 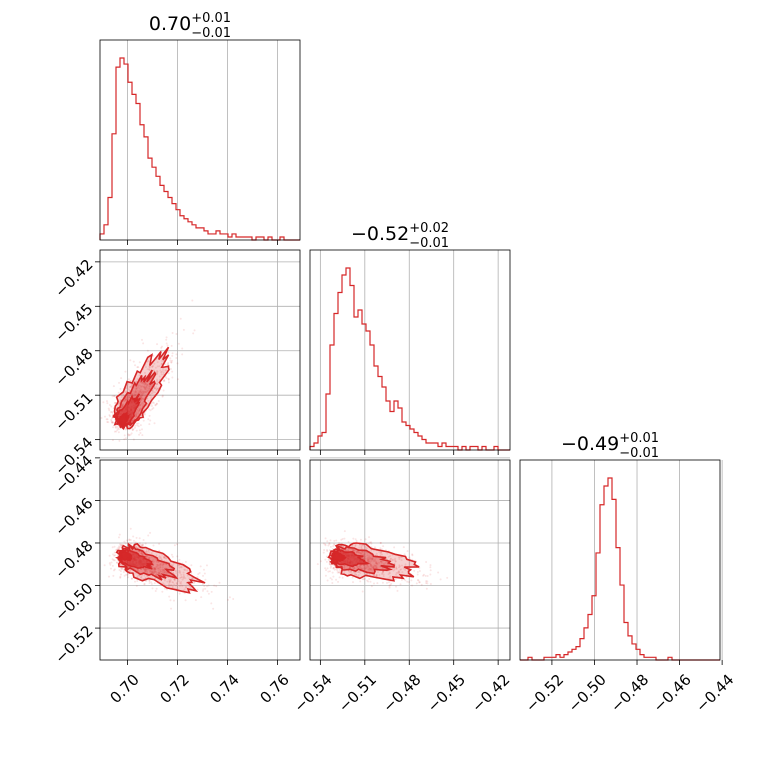 I want to click on param-plus-error: +0.01, so click(x=639, y=438).